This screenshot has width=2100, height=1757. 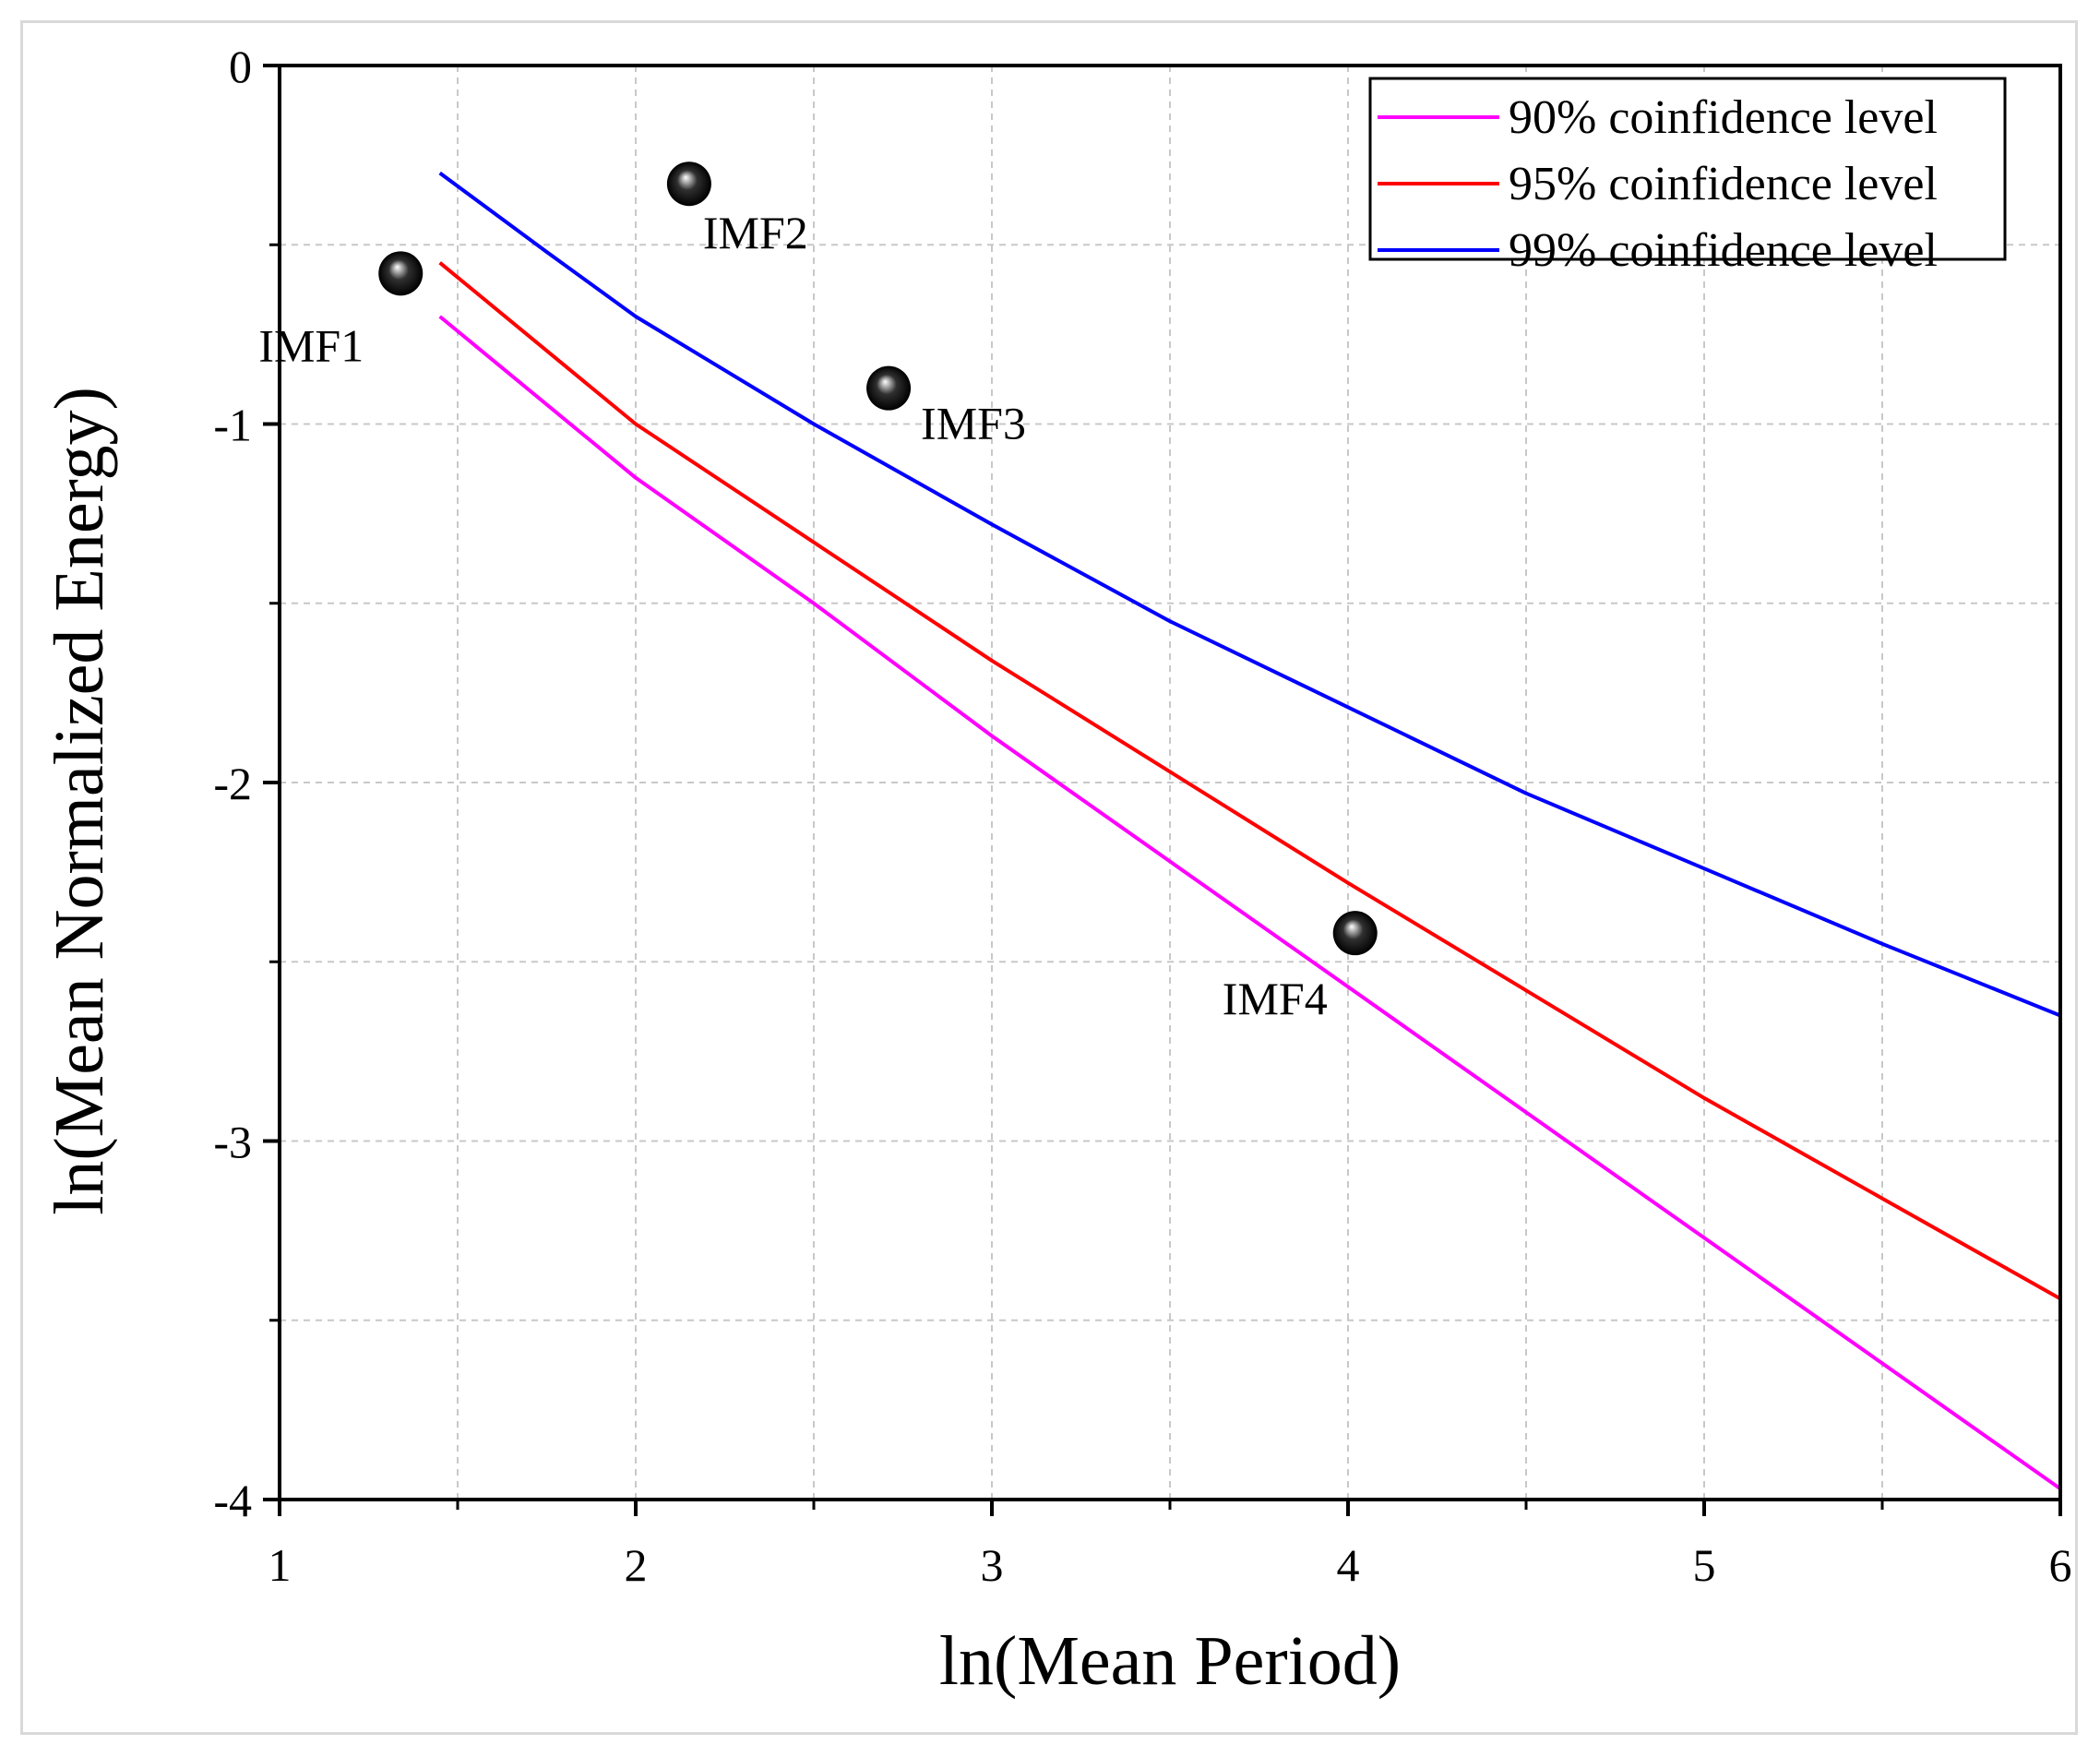 What do you see at coordinates (311, 345) in the screenshot?
I see `point-label-imf1: IMF1` at bounding box center [311, 345].